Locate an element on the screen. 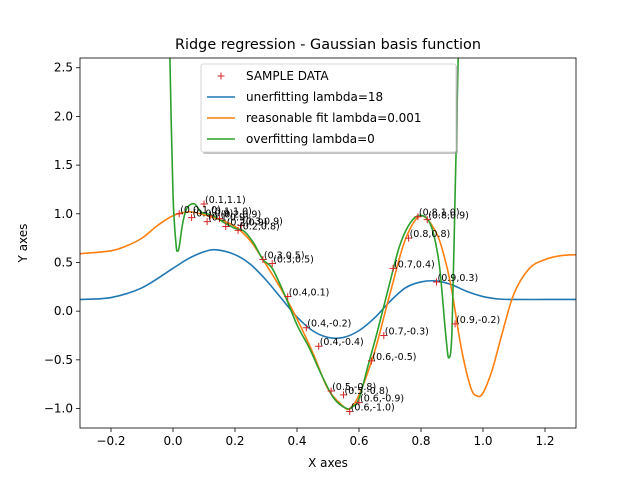  x-tick-label: 0.6 is located at coordinates (358, 441).